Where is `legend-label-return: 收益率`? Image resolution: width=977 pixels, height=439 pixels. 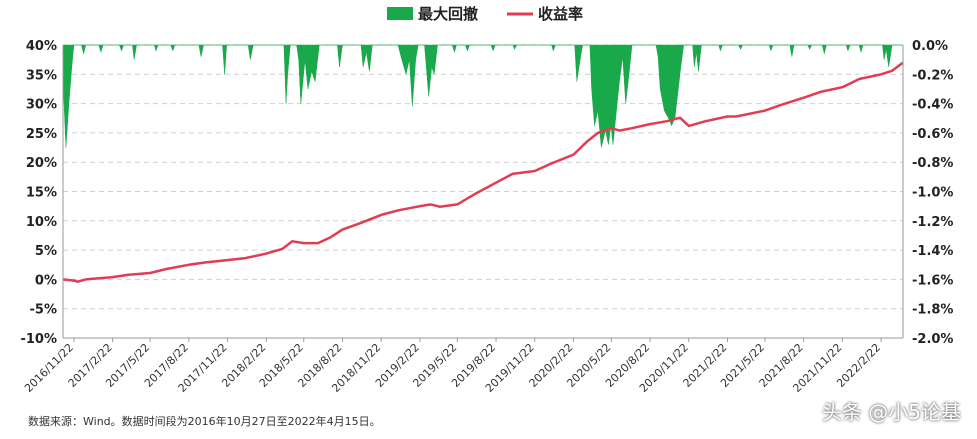 legend-label-return: 收益率 is located at coordinates (560, 14).